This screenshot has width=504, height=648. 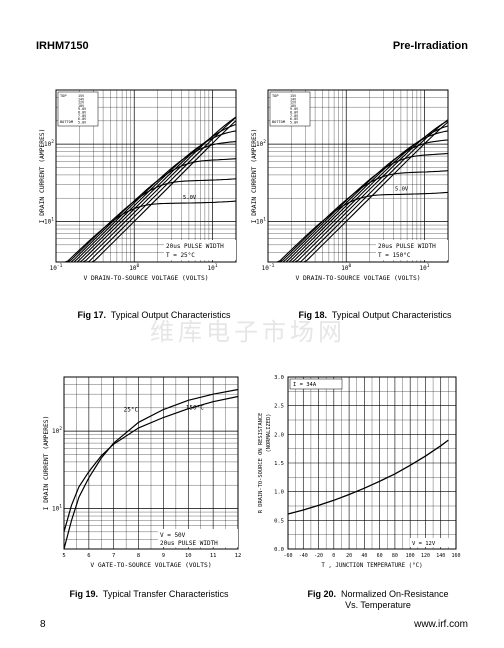 I want to click on fig18-caption: Fig 18. Typical Output Characteristics, so click(x=375, y=315).